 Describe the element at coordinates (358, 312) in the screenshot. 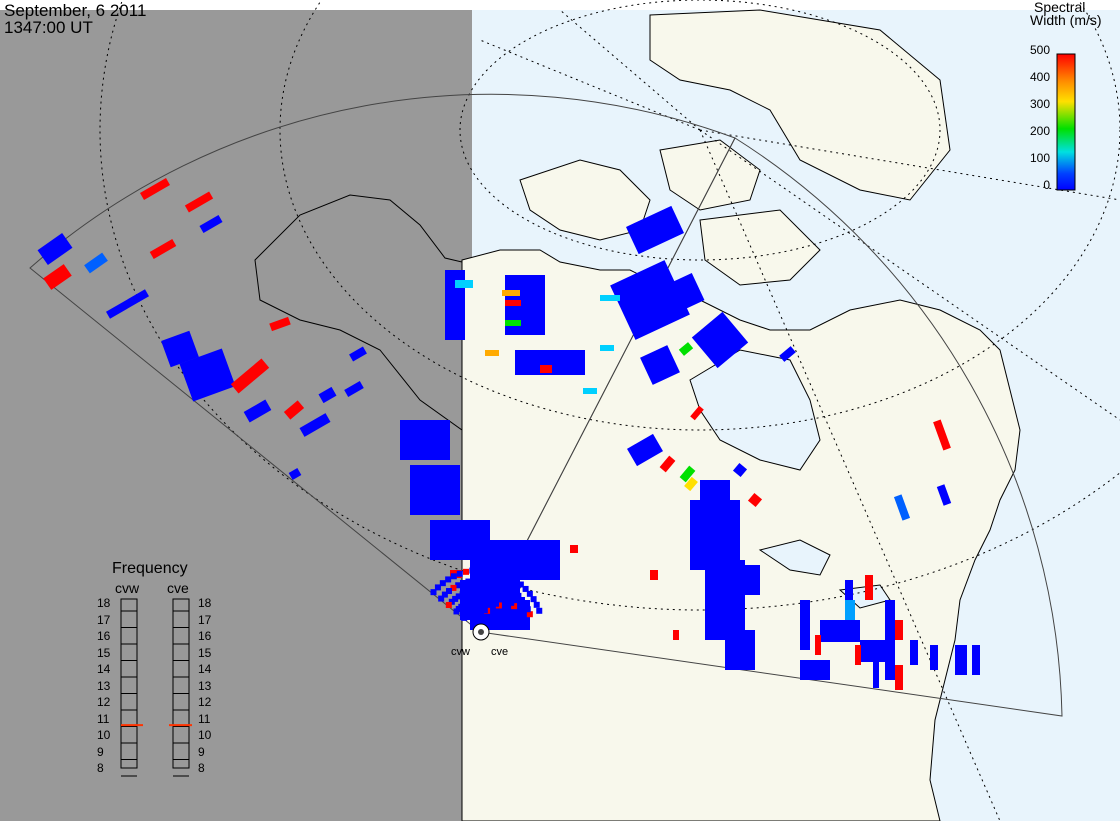

I see `alaska-land` at that location.